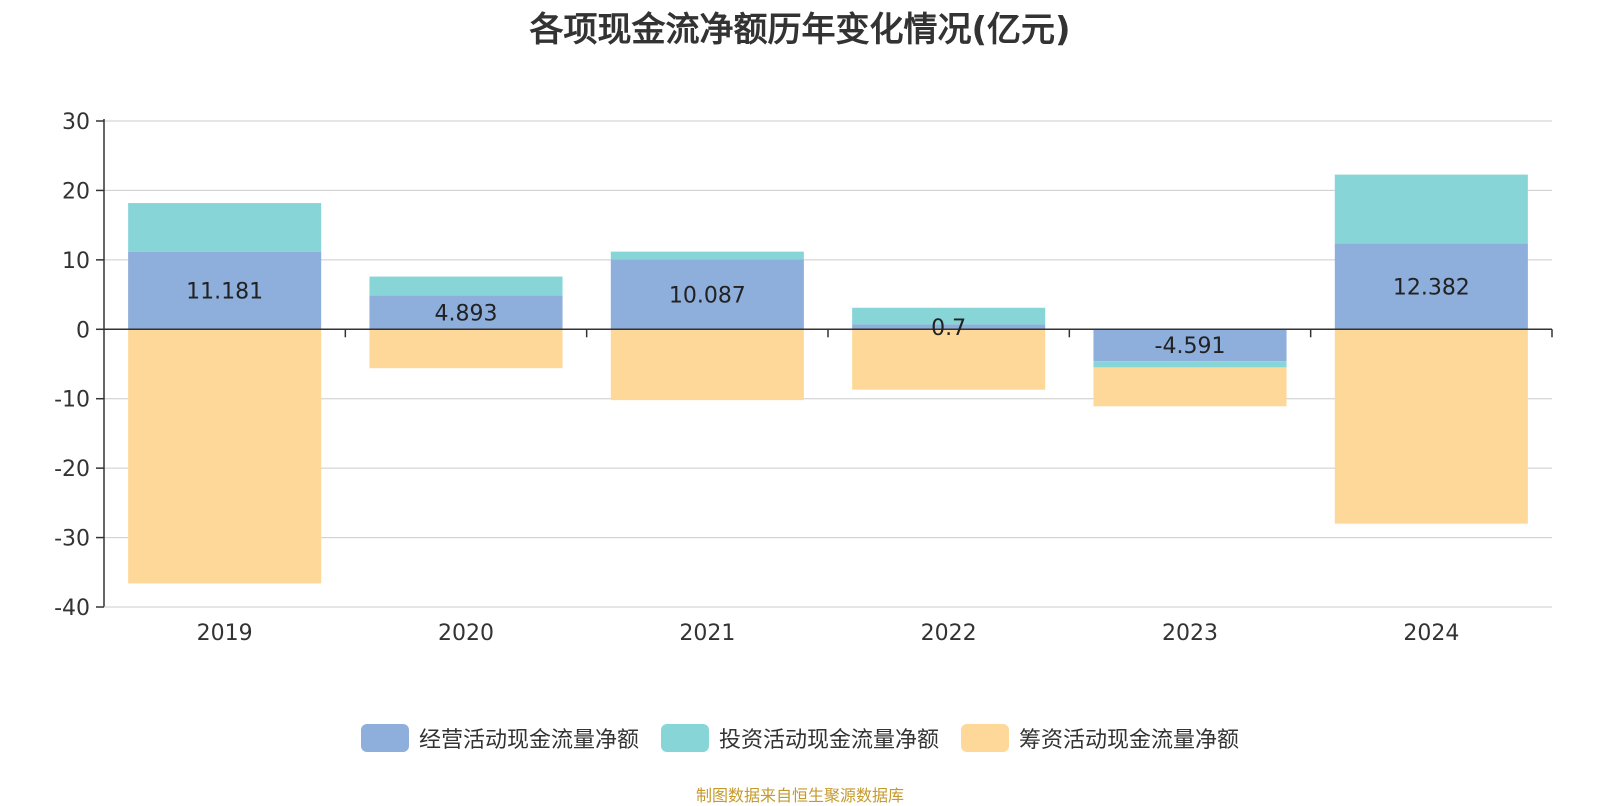 Image resolution: width=1600 pixels, height=806 pixels. What do you see at coordinates (528, 740) in the screenshot?
I see `legend-label: 经营活动现金流量净额` at bounding box center [528, 740].